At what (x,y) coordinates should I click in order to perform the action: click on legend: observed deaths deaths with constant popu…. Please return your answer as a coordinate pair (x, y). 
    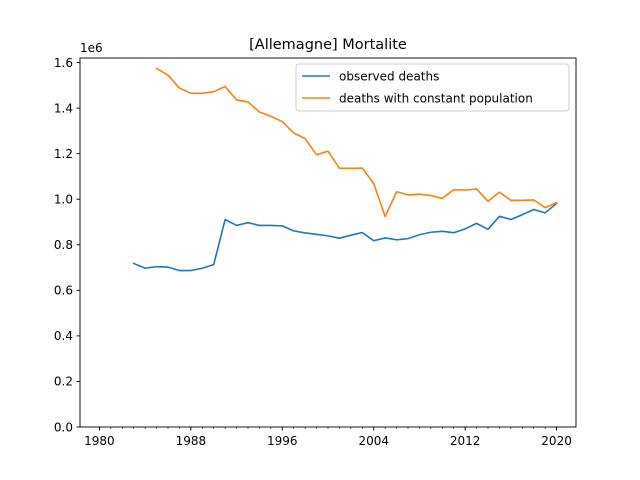
    Looking at the image, I should click on (432, 87).